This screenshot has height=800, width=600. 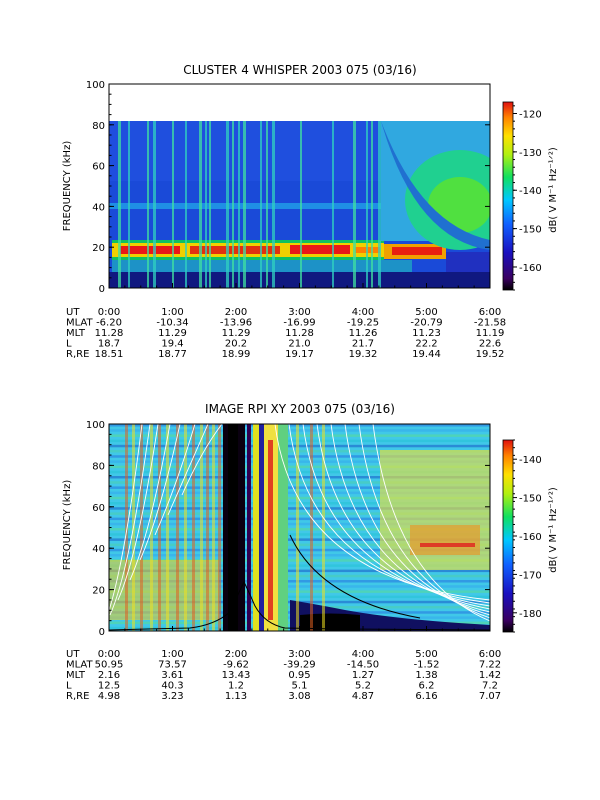 I want to click on orbit-cell: 7.07, so click(x=490, y=696).